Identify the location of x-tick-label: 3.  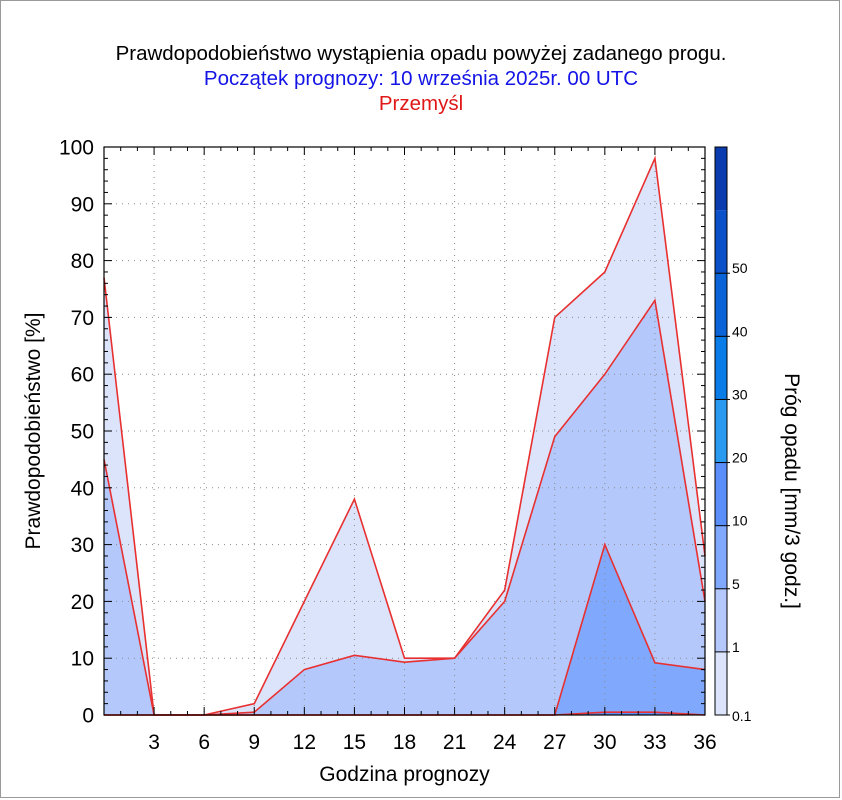
(154, 742).